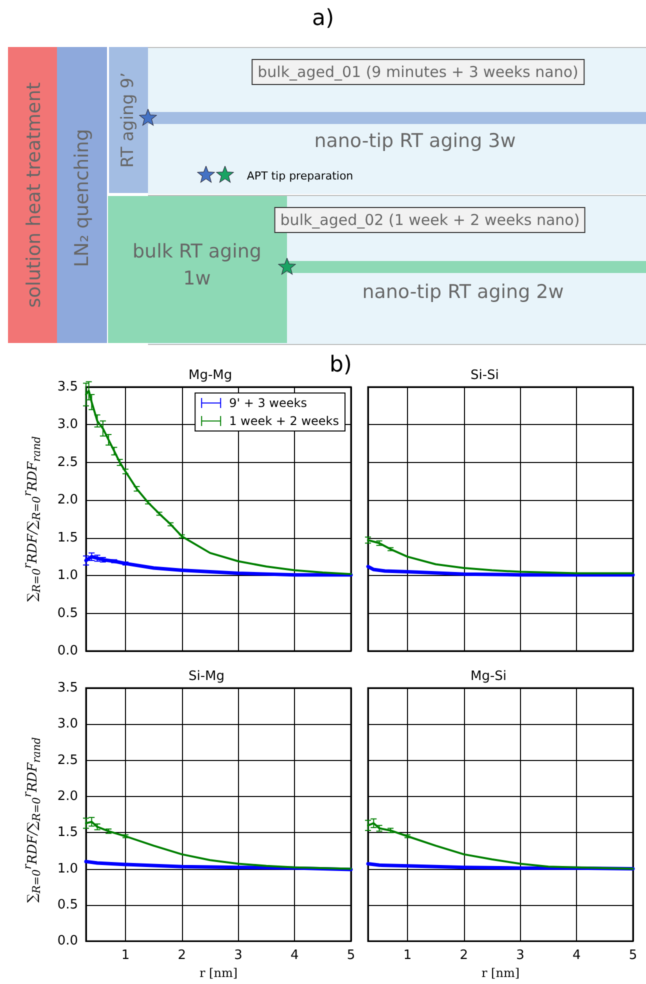  What do you see at coordinates (268, 403) in the screenshot?
I see `legend-label: 9' + 3 weeks` at bounding box center [268, 403].